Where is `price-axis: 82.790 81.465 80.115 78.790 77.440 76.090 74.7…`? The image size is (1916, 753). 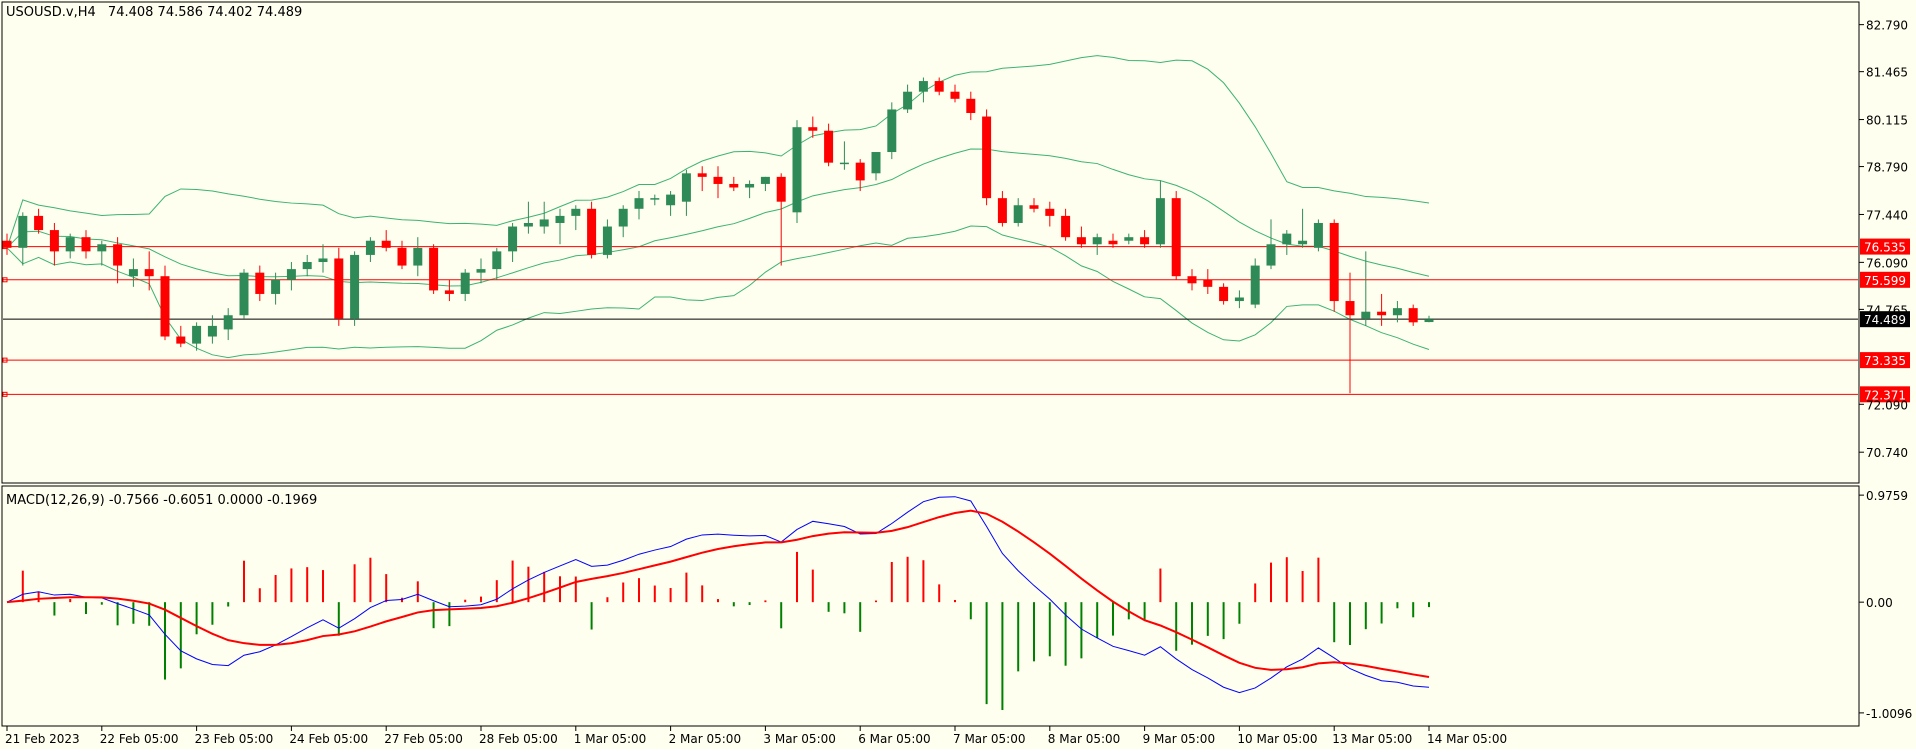 price-axis: 82.790 81.465 80.115 78.790 77.440 76.090 74.7… is located at coordinates (1883, 239).